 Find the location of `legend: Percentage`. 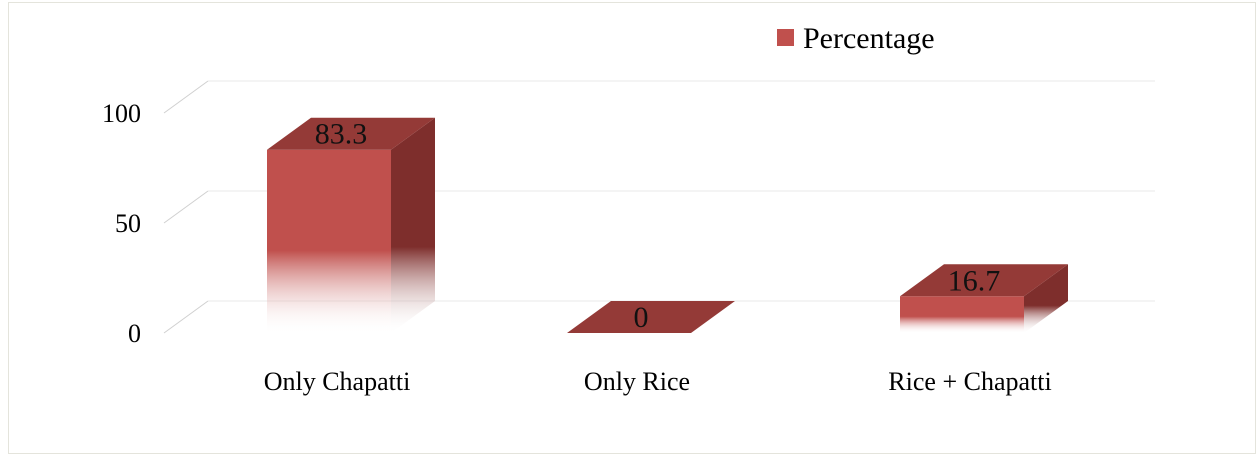

legend: Percentage is located at coordinates (856, 38).